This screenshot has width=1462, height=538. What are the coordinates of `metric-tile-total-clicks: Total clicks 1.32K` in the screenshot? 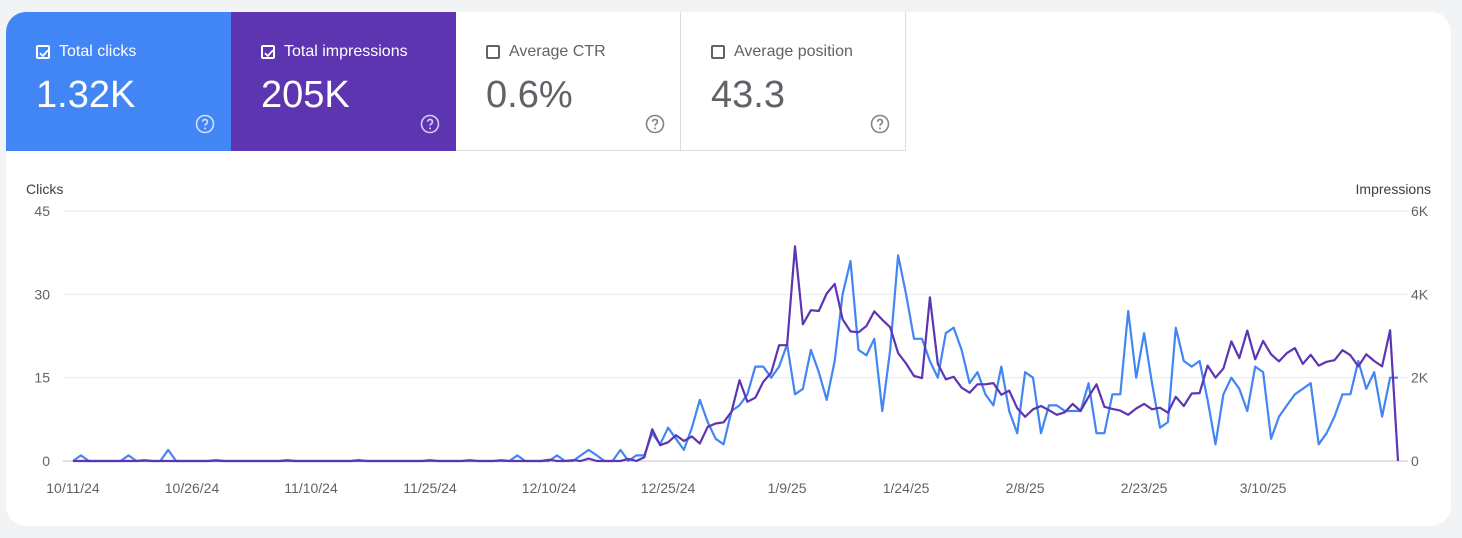 It's located at (118, 81).